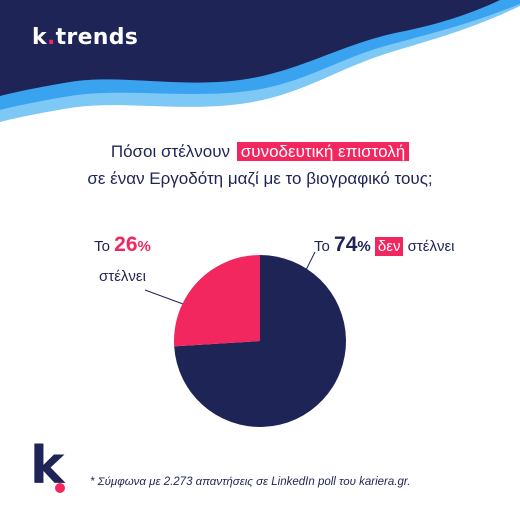 The image size is (520, 520). I want to click on label-sends-unit: %, so click(144, 246).